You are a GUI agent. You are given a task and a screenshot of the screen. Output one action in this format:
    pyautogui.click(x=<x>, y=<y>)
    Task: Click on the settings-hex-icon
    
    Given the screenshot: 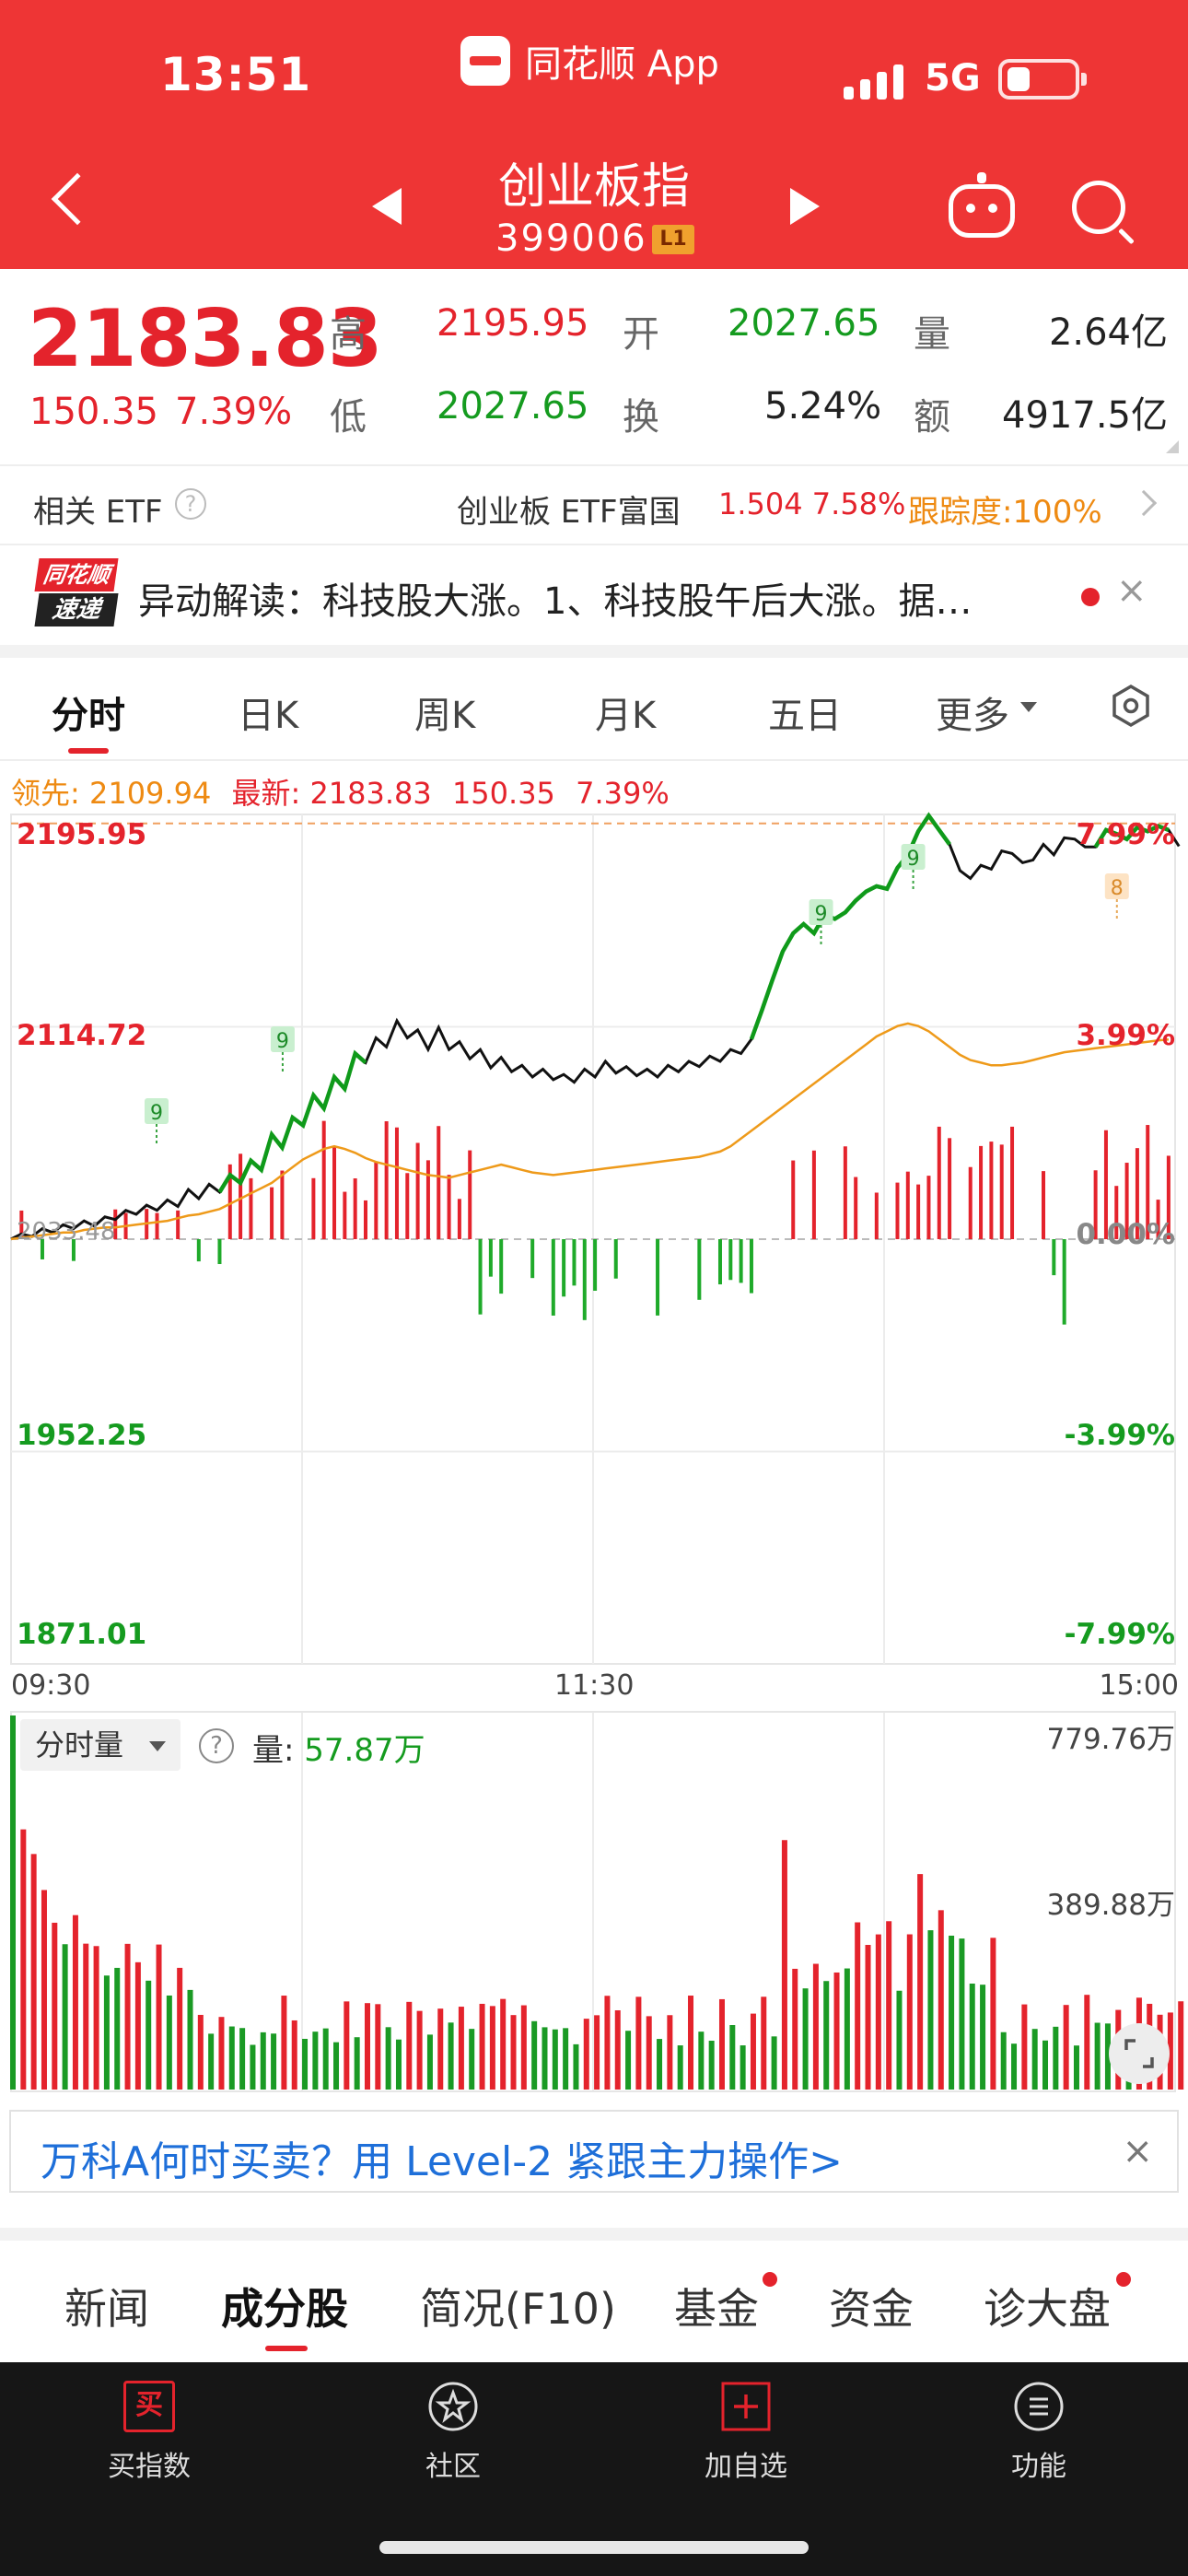 What is the action you would take?
    pyautogui.click(x=1131, y=706)
    